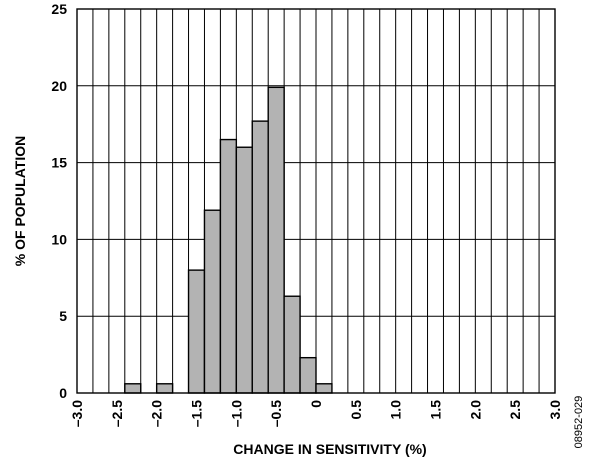  Describe the element at coordinates (555, 410) in the screenshot. I see `x-tick-label: 3.0` at that location.